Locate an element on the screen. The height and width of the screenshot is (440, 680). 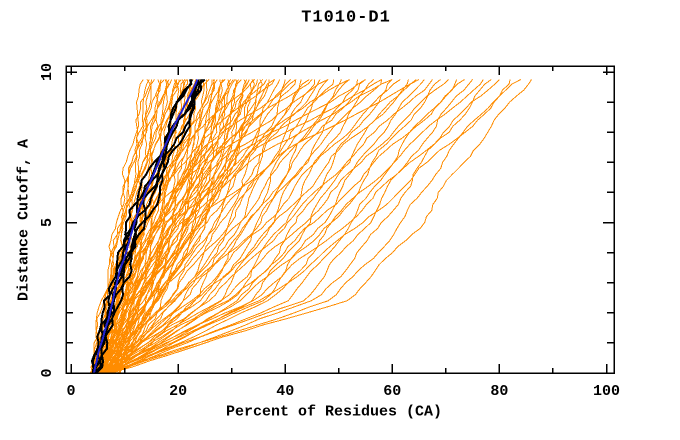
series-selected-model is located at coordinates (146, 226).